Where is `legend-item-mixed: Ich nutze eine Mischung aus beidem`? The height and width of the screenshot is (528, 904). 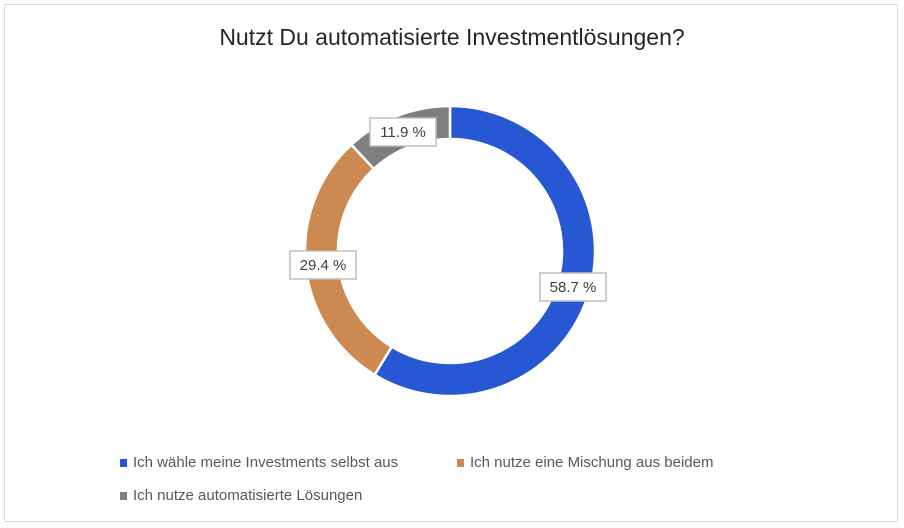 legend-item-mixed: Ich nutze eine Mischung aus beidem is located at coordinates (585, 462).